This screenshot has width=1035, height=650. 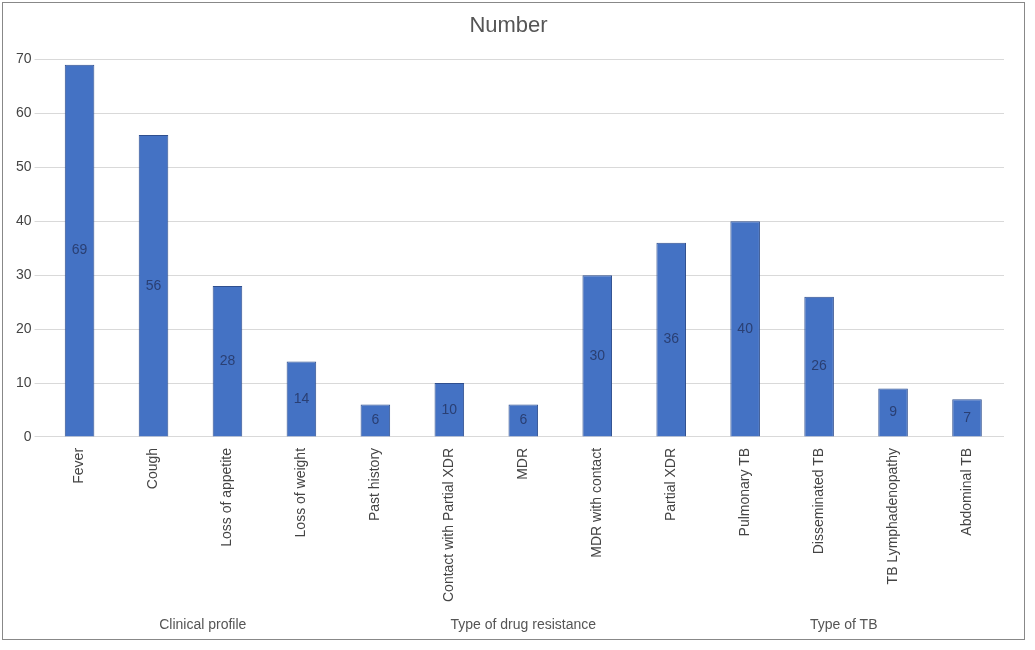 What do you see at coordinates (670, 484) in the screenshot?
I see `x-tick-label: Partial XDR` at bounding box center [670, 484].